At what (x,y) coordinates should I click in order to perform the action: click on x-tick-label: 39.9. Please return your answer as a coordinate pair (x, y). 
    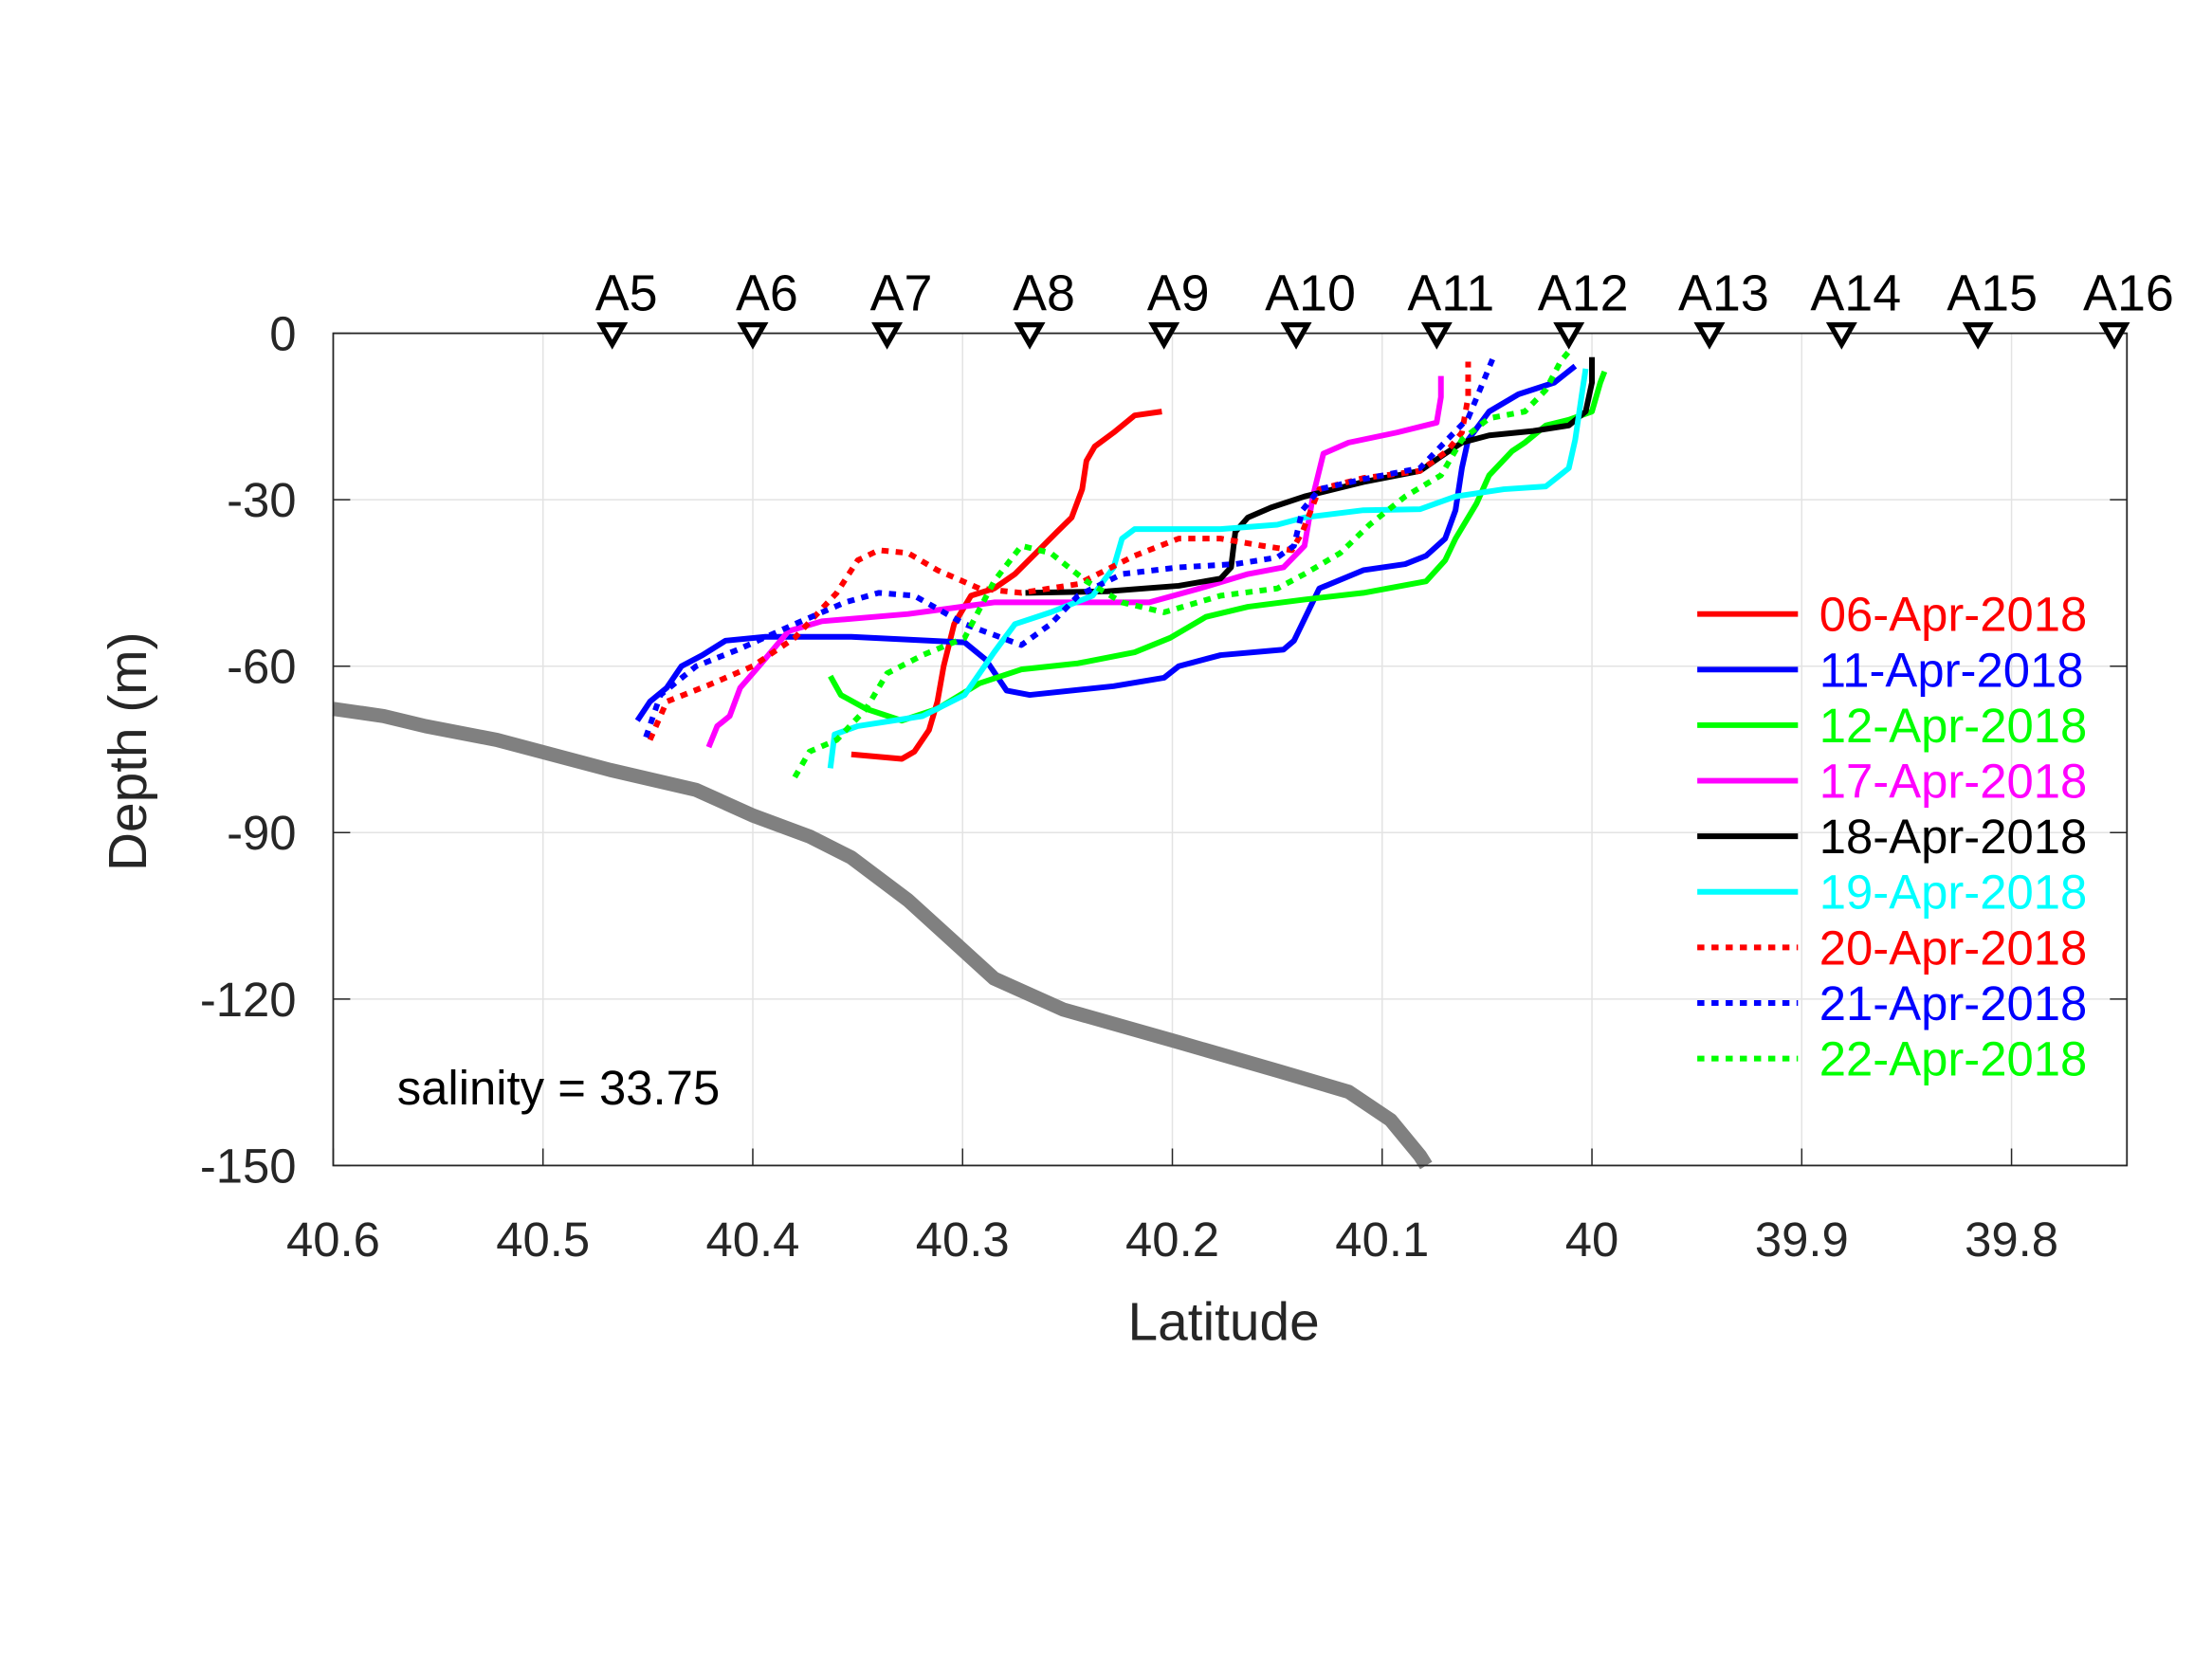
    Looking at the image, I should click on (1802, 1239).